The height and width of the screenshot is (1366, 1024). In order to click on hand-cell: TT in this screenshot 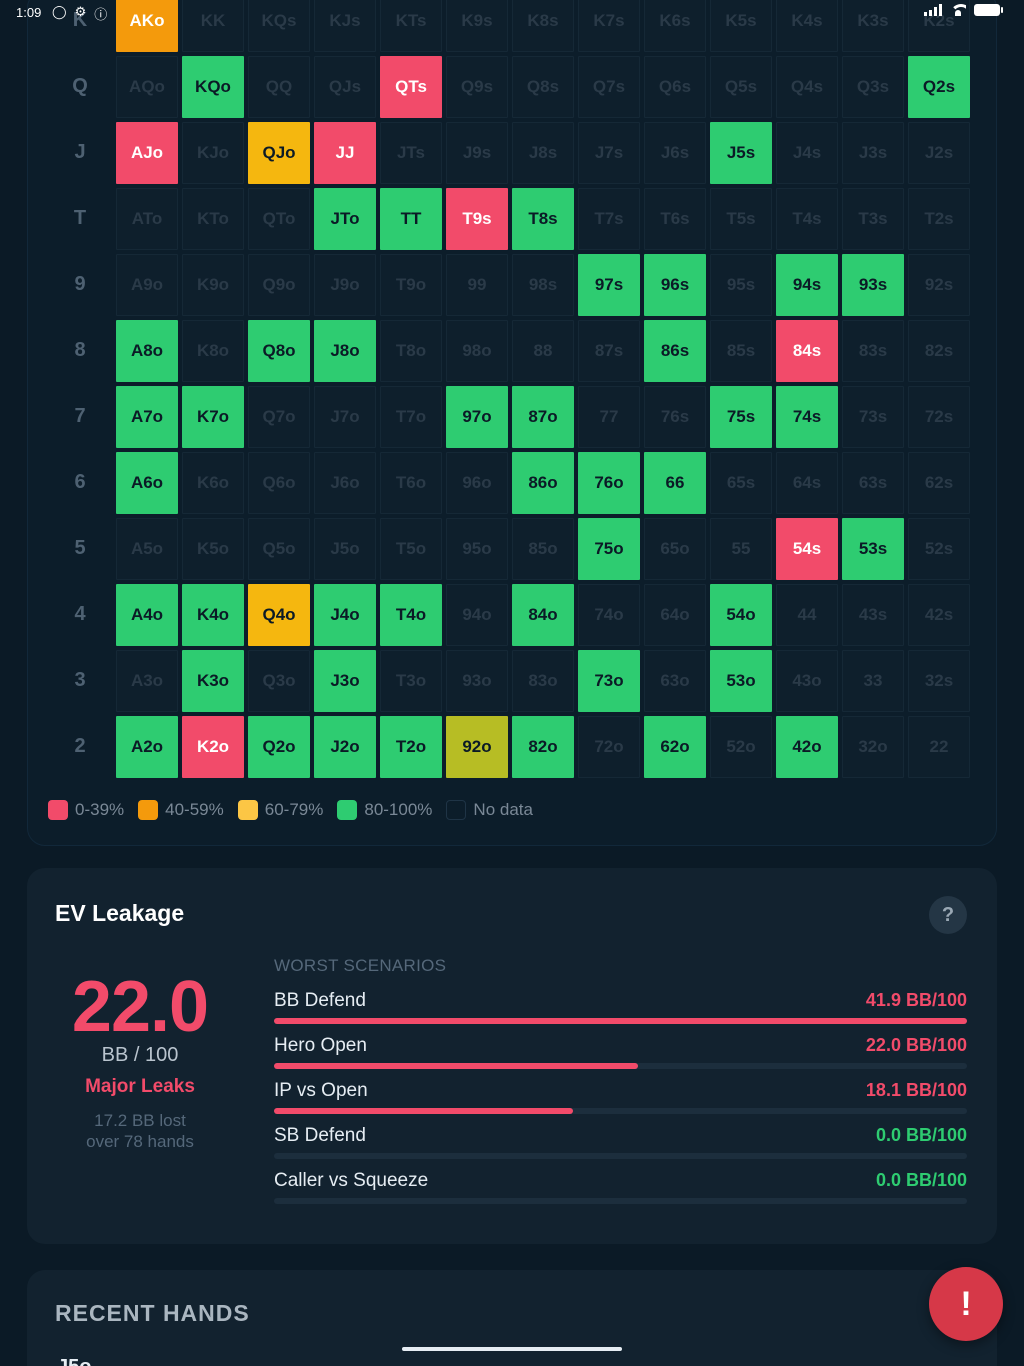, I will do `click(411, 219)`.